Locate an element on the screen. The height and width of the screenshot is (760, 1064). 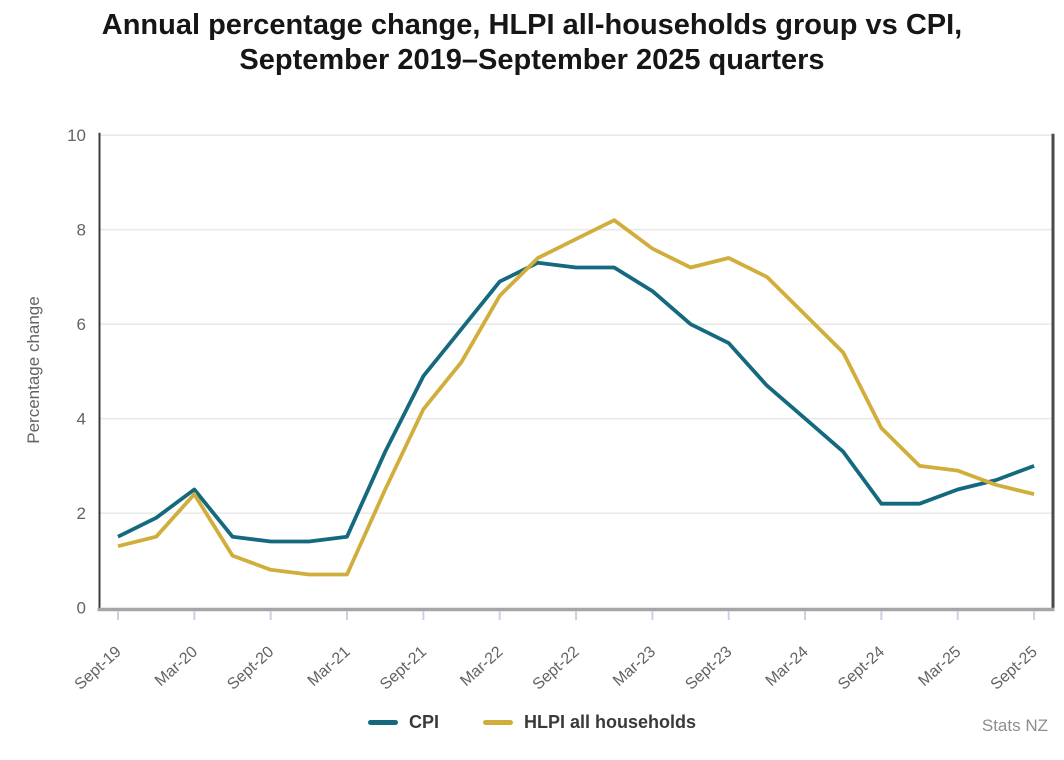
x-tick-label: Mar-25 is located at coordinates (939, 666).